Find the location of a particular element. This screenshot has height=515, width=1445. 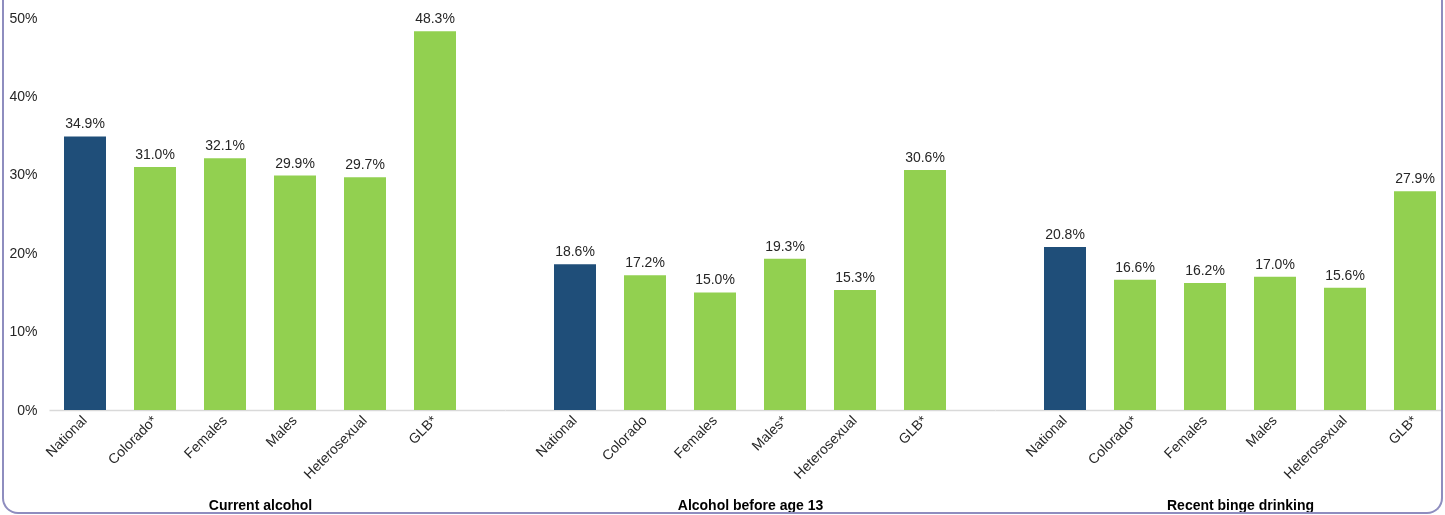

data-label: 34.9% is located at coordinates (85, 123).